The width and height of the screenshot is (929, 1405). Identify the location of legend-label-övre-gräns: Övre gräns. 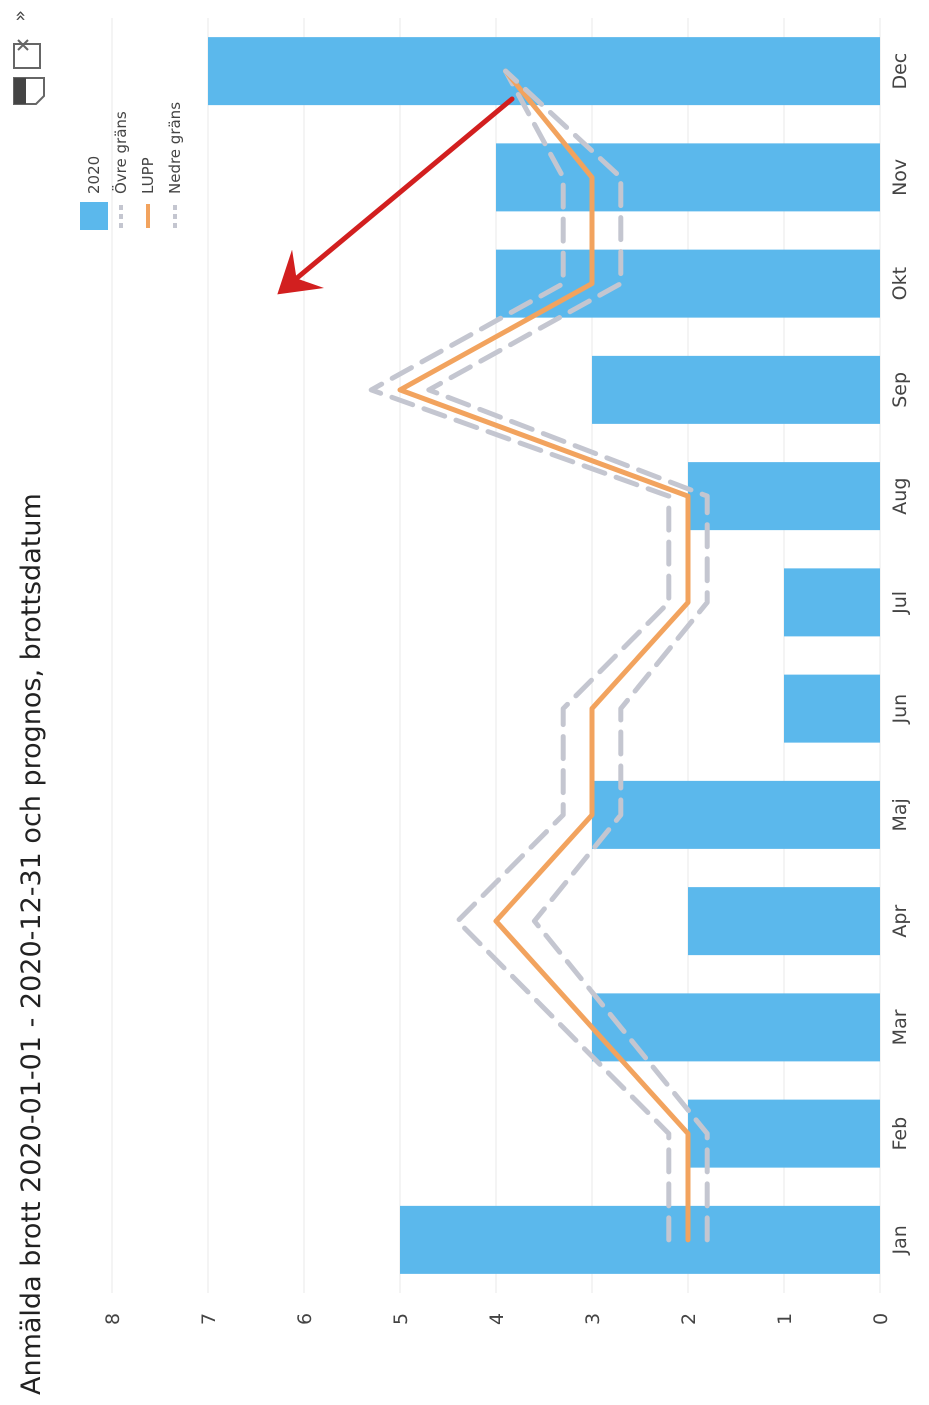
(120, 152).